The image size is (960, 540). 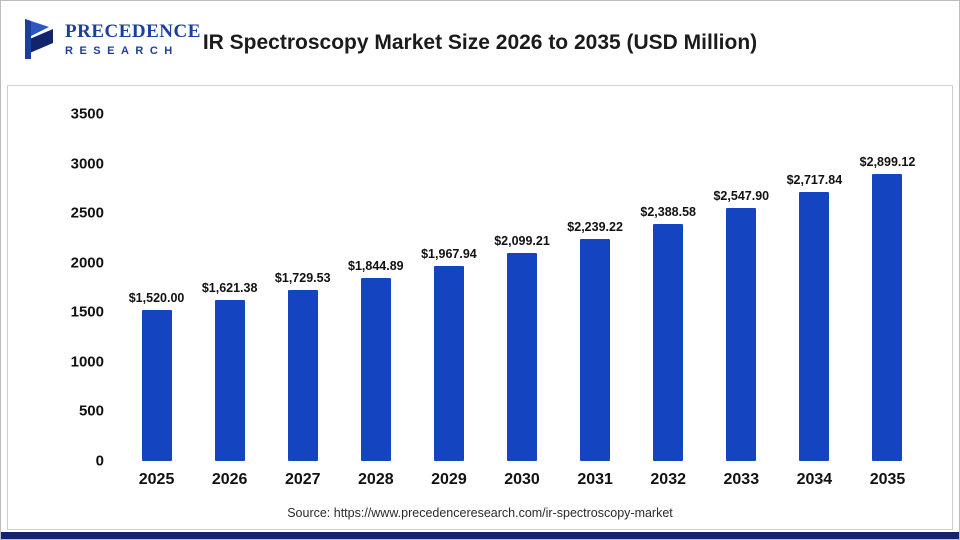 I want to click on y-axis-tick-label: 3500, so click(x=87, y=114).